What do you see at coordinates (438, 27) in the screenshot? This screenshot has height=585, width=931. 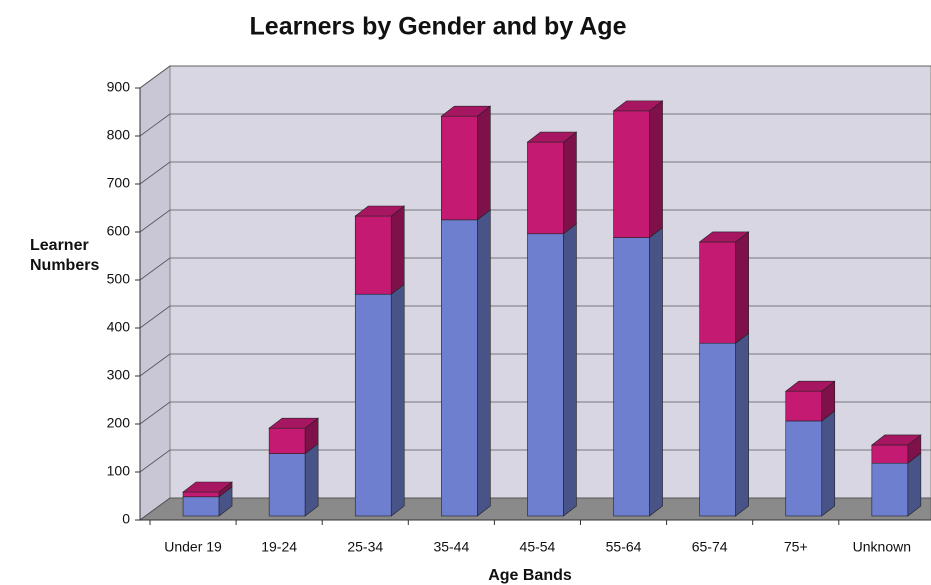 I see `chart-title: Learners by Gender and by Age` at bounding box center [438, 27].